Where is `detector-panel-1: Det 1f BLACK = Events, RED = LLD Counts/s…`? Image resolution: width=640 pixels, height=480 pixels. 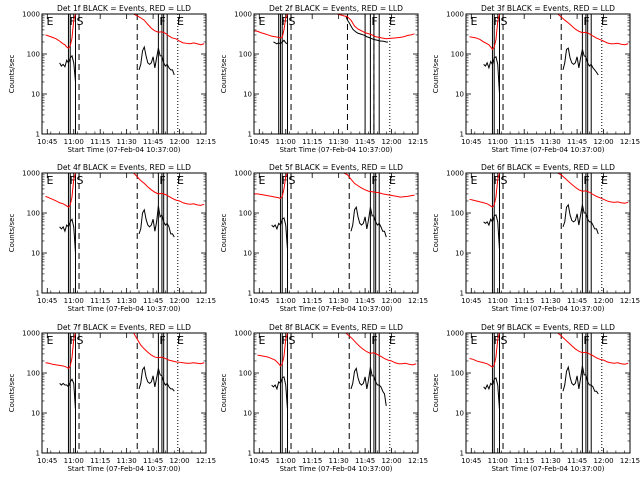
detector-panel-1: Det 1f BLACK = Events, RED = LLD Counts/s… is located at coordinates (112, 79).